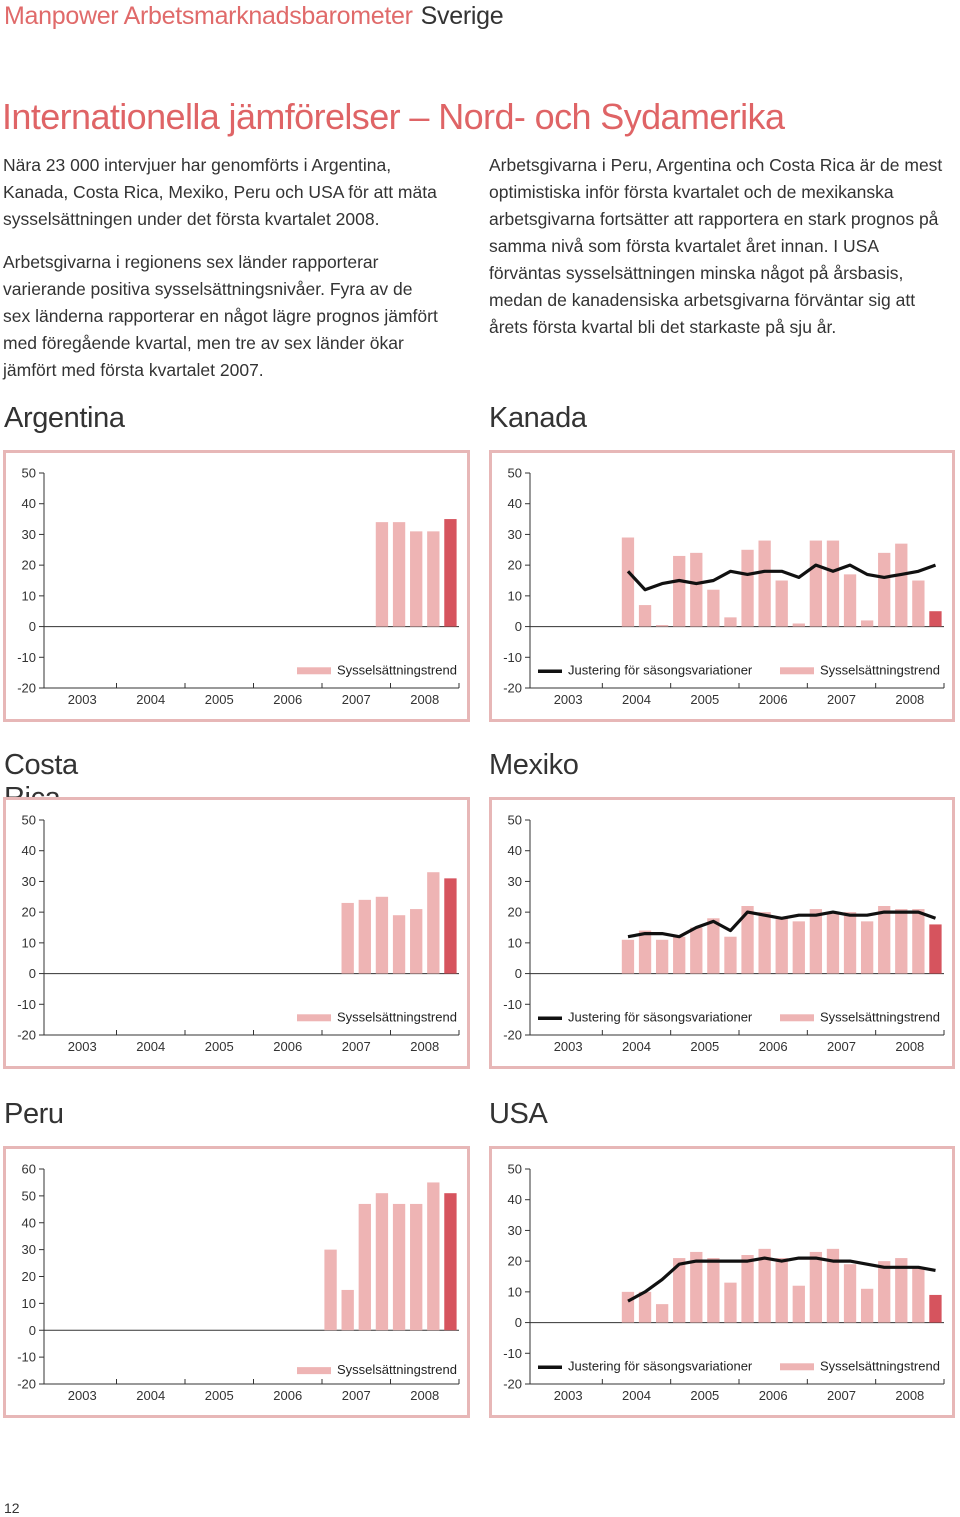  I want to click on header-country: Sverige, so click(462, 16).